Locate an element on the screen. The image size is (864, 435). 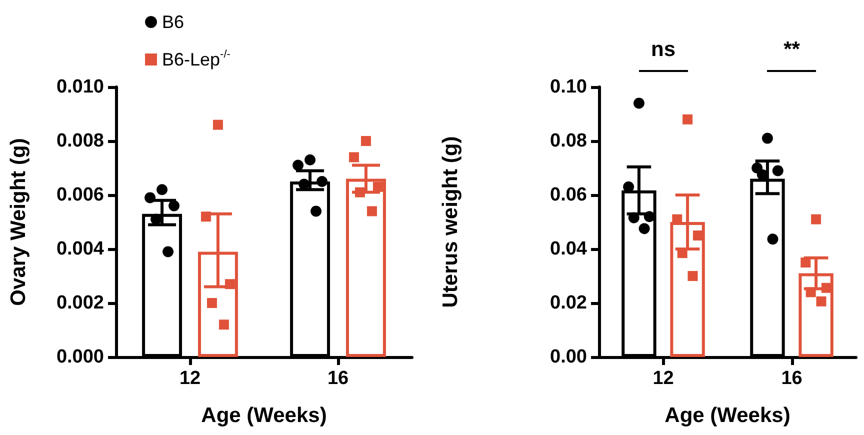
legend-label: B6-Lep-/- is located at coordinates (196, 59).